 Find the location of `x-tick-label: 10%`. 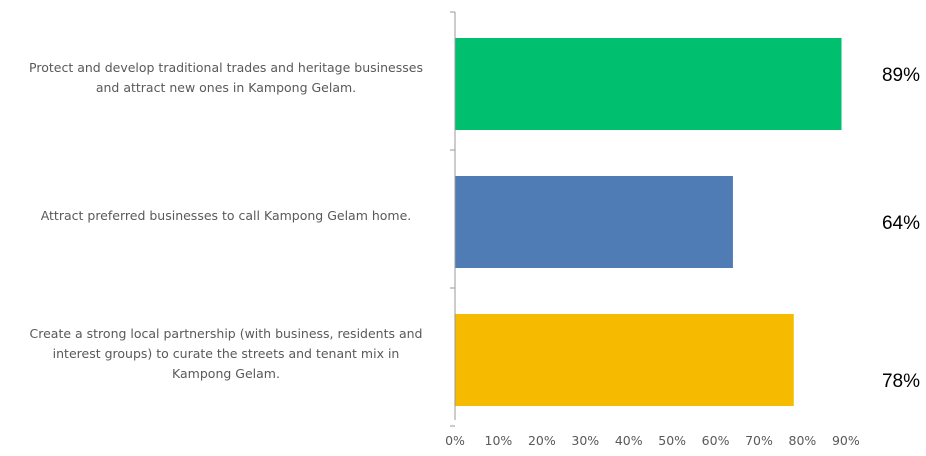

x-tick-label: 10% is located at coordinates (499, 440).